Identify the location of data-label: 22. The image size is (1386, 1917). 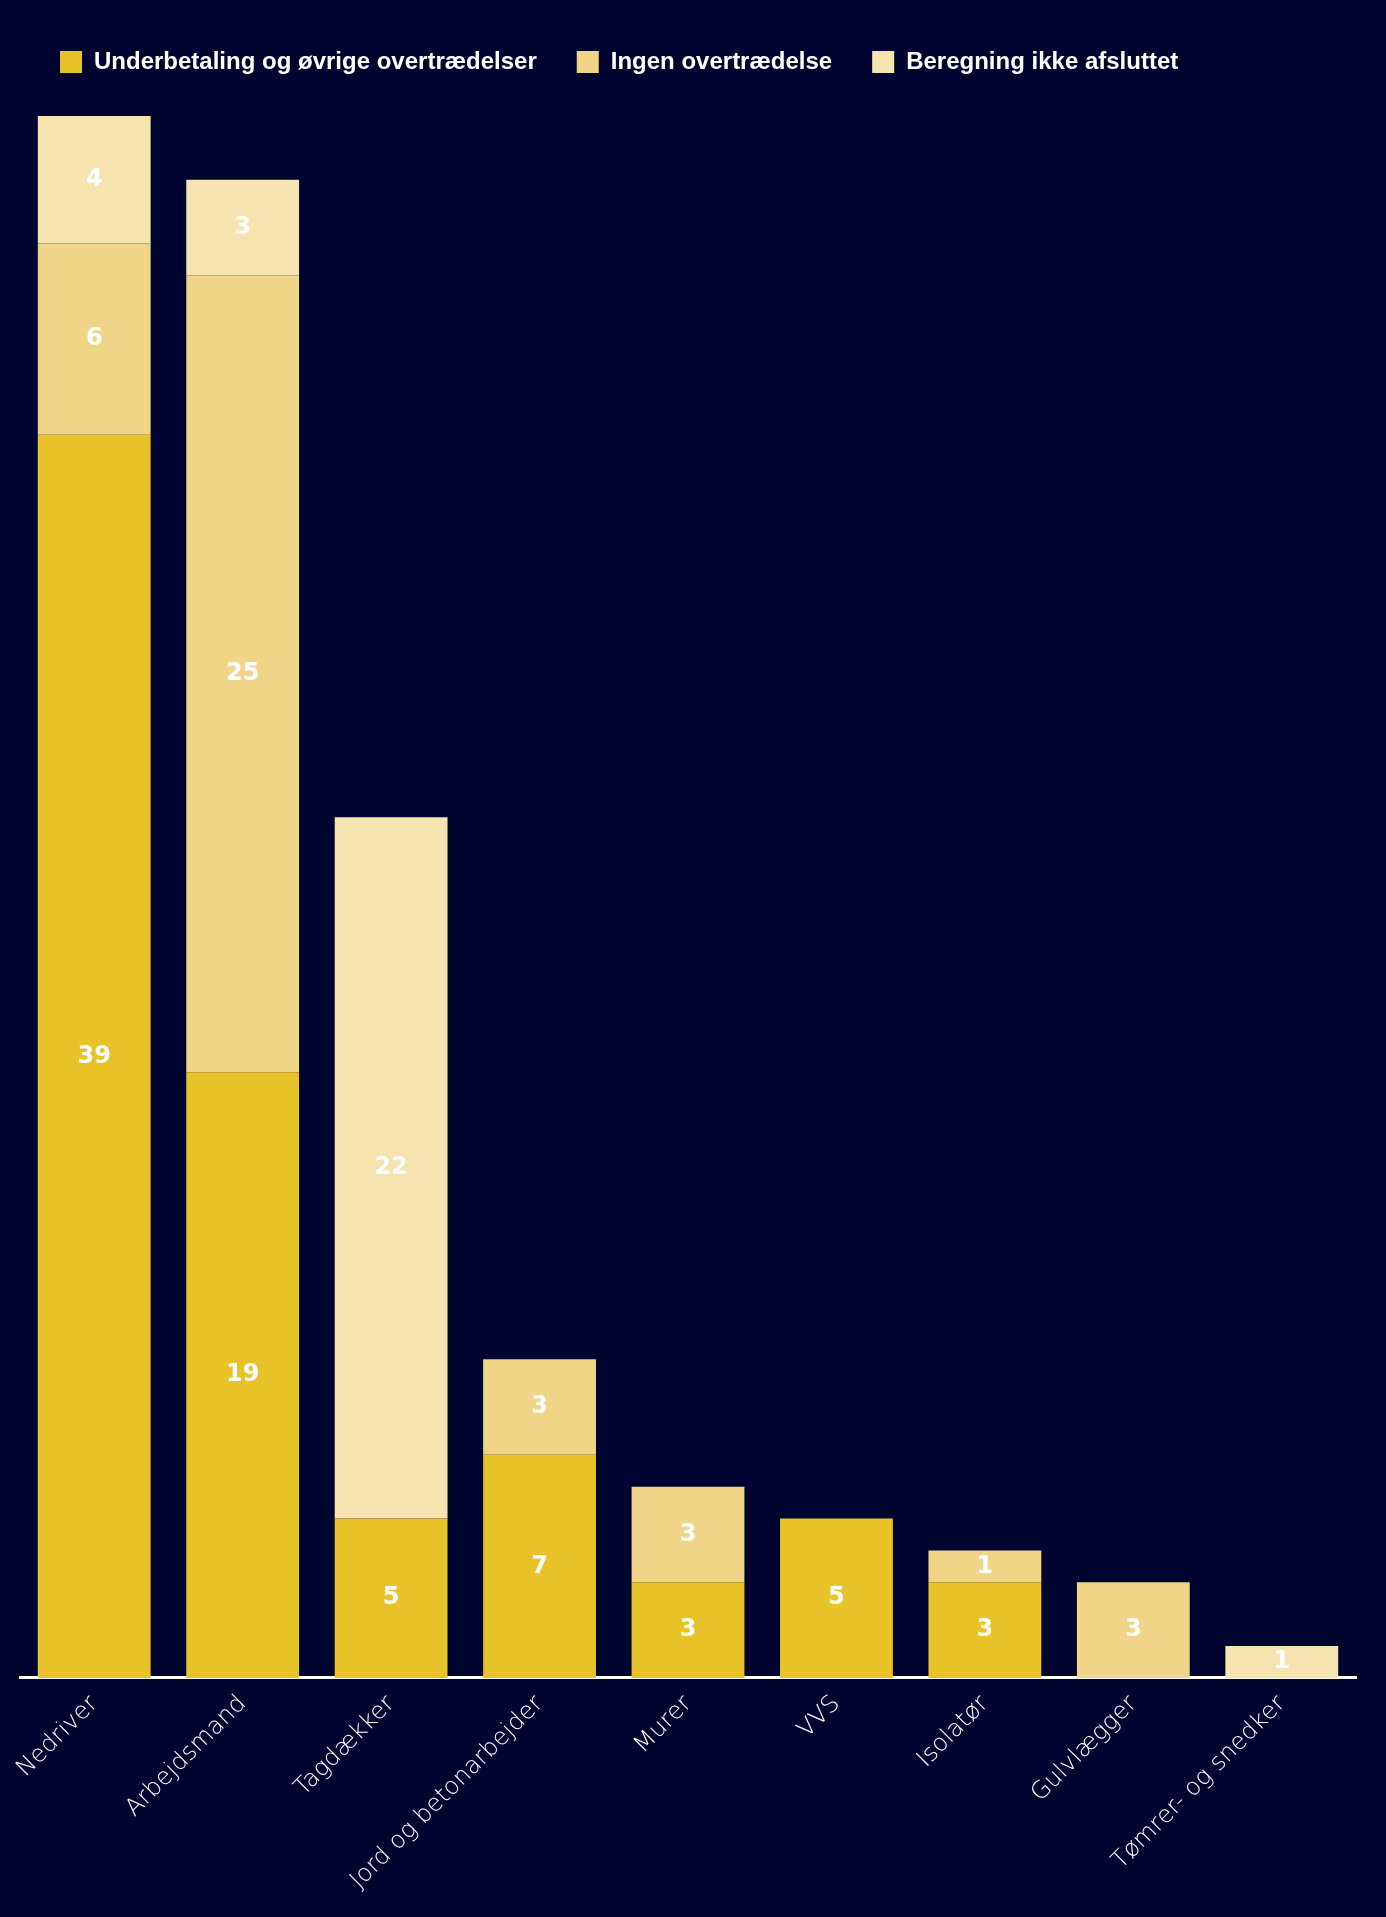
(391, 1166).